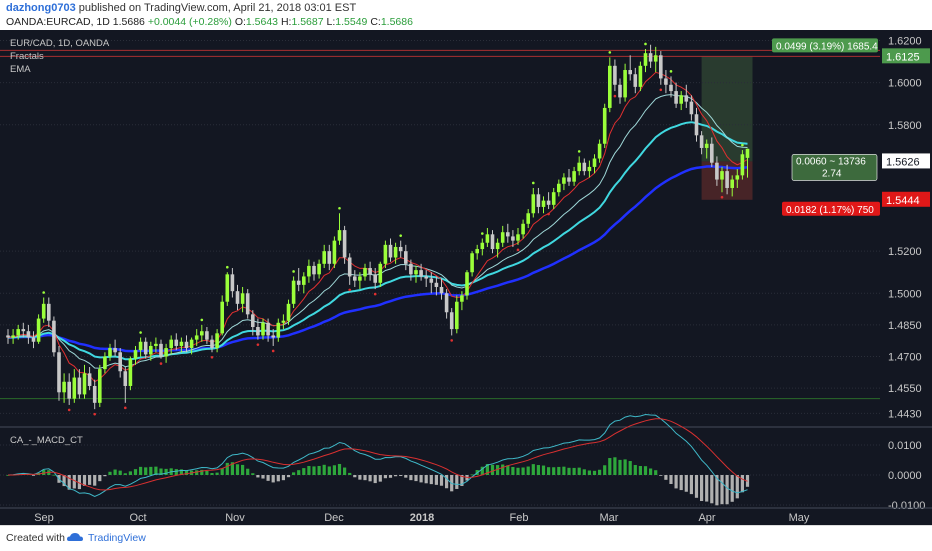 The height and width of the screenshot is (551, 932). I want to click on x-tick-label: Nov, so click(235, 518).